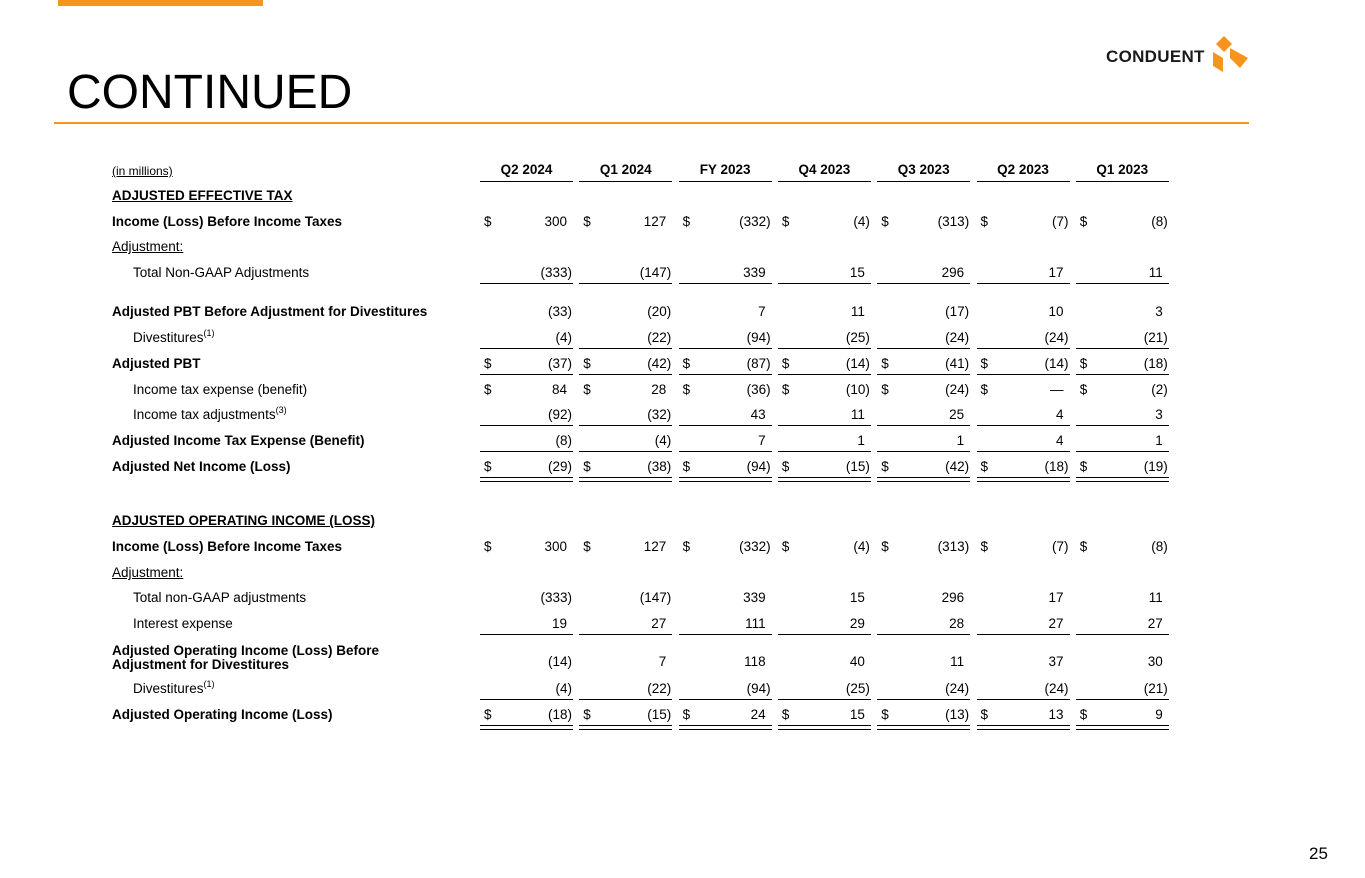 The width and height of the screenshot is (1365, 878). I want to click on value: 43, so click(758, 414).